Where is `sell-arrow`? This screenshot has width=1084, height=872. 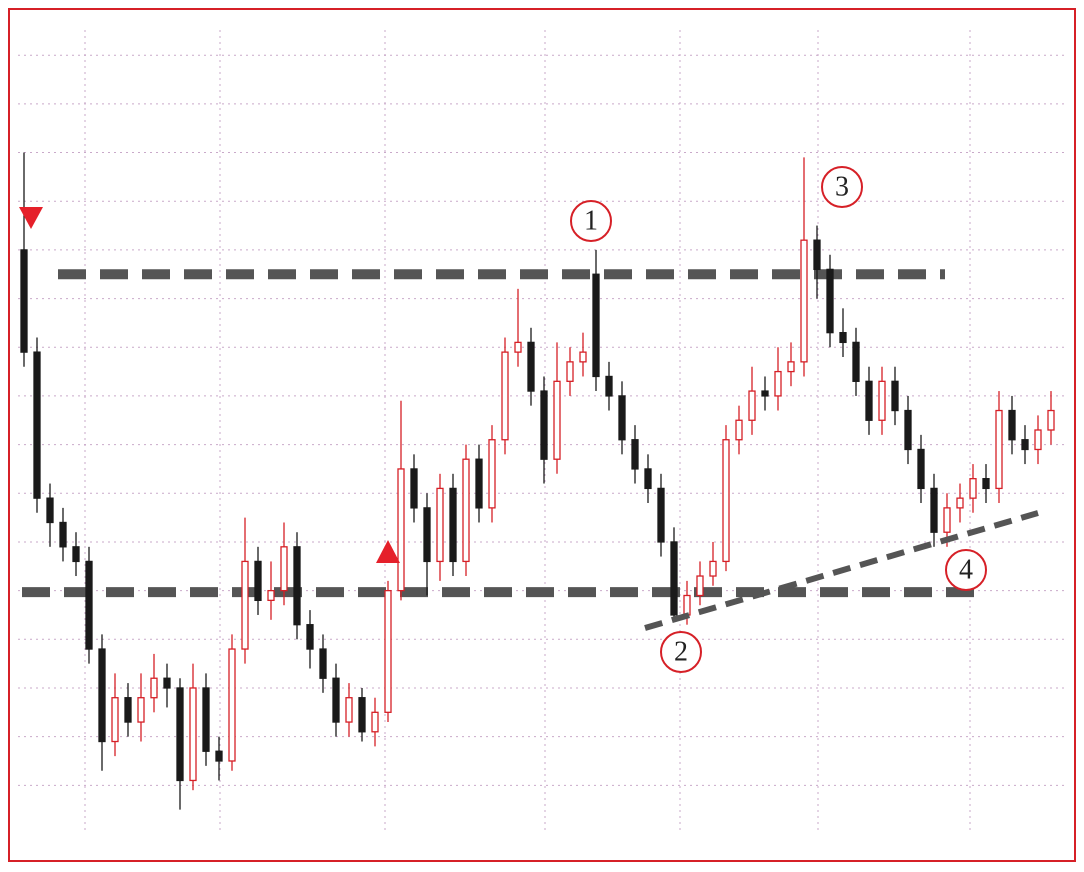
sell-arrow is located at coordinates (31, 218).